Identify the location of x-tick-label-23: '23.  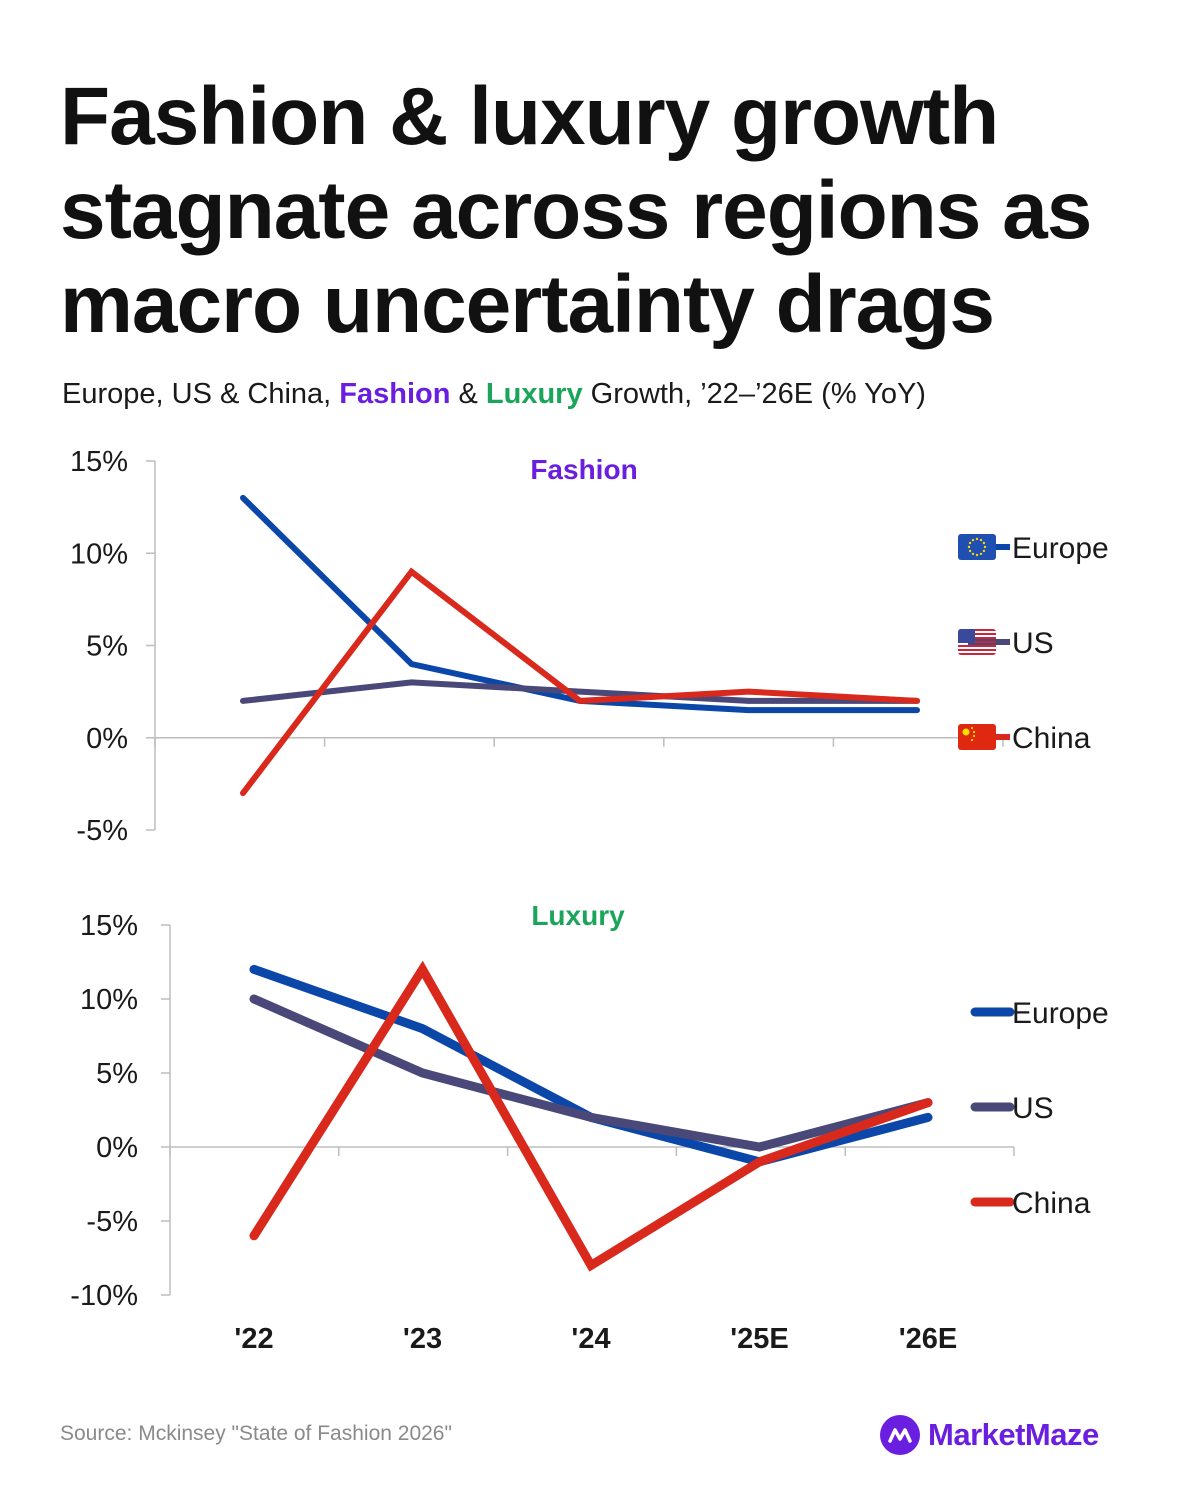
(422, 1339).